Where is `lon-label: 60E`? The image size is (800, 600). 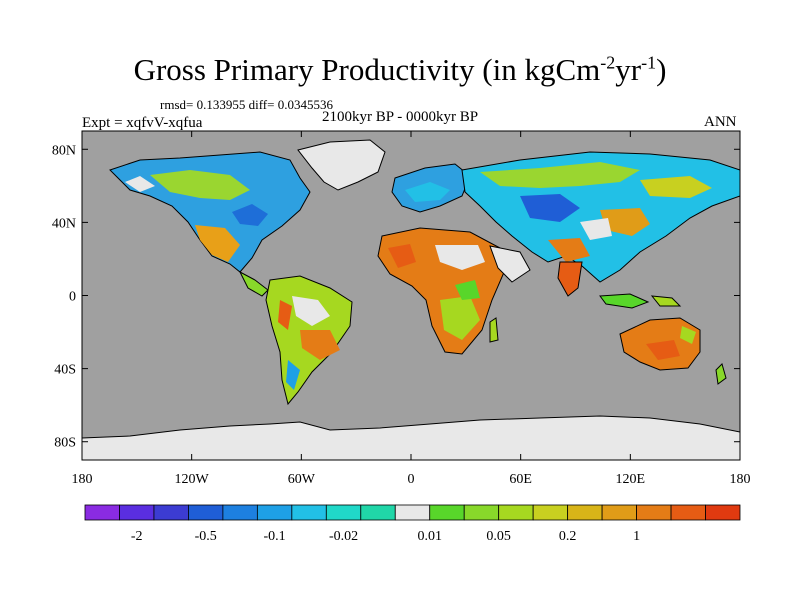
lon-label: 60E is located at coordinates (520, 479).